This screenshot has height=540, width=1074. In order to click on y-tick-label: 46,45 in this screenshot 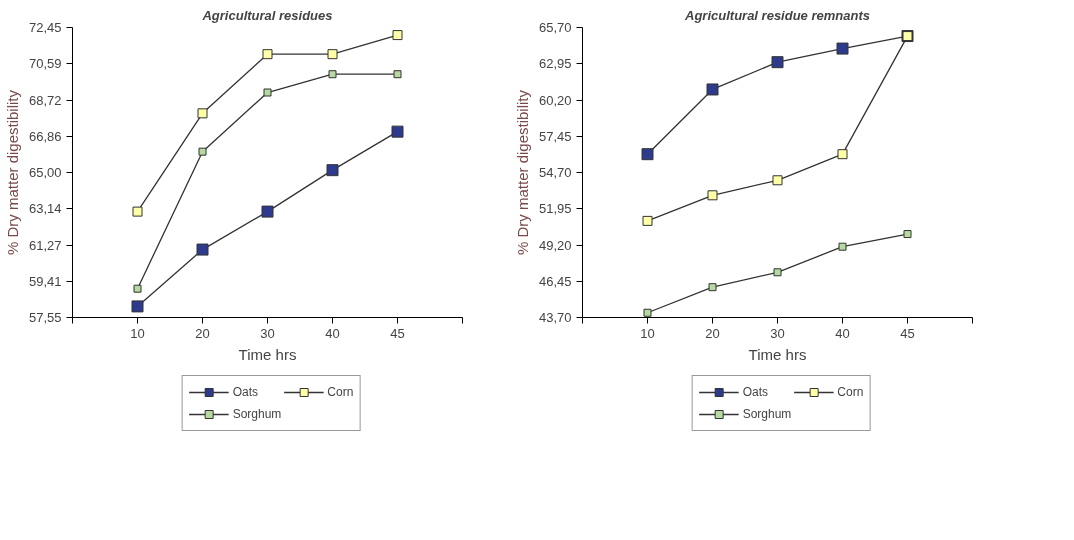, I will do `click(555, 281)`.